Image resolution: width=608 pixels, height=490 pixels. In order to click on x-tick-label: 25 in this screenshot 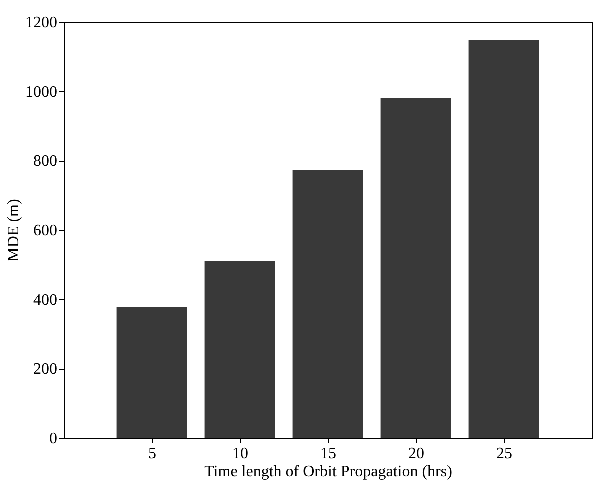, I will do `click(504, 454)`.